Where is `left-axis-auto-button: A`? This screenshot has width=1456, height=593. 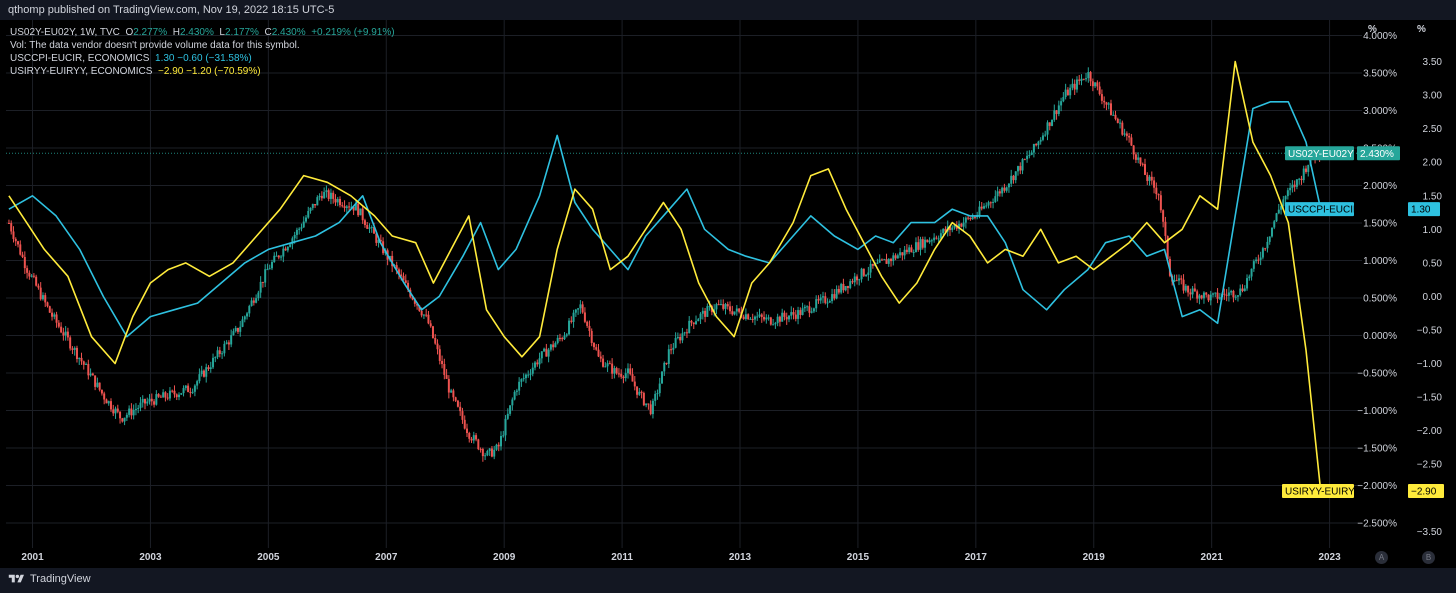
left-axis-auto-button: A is located at coordinates (1381, 557).